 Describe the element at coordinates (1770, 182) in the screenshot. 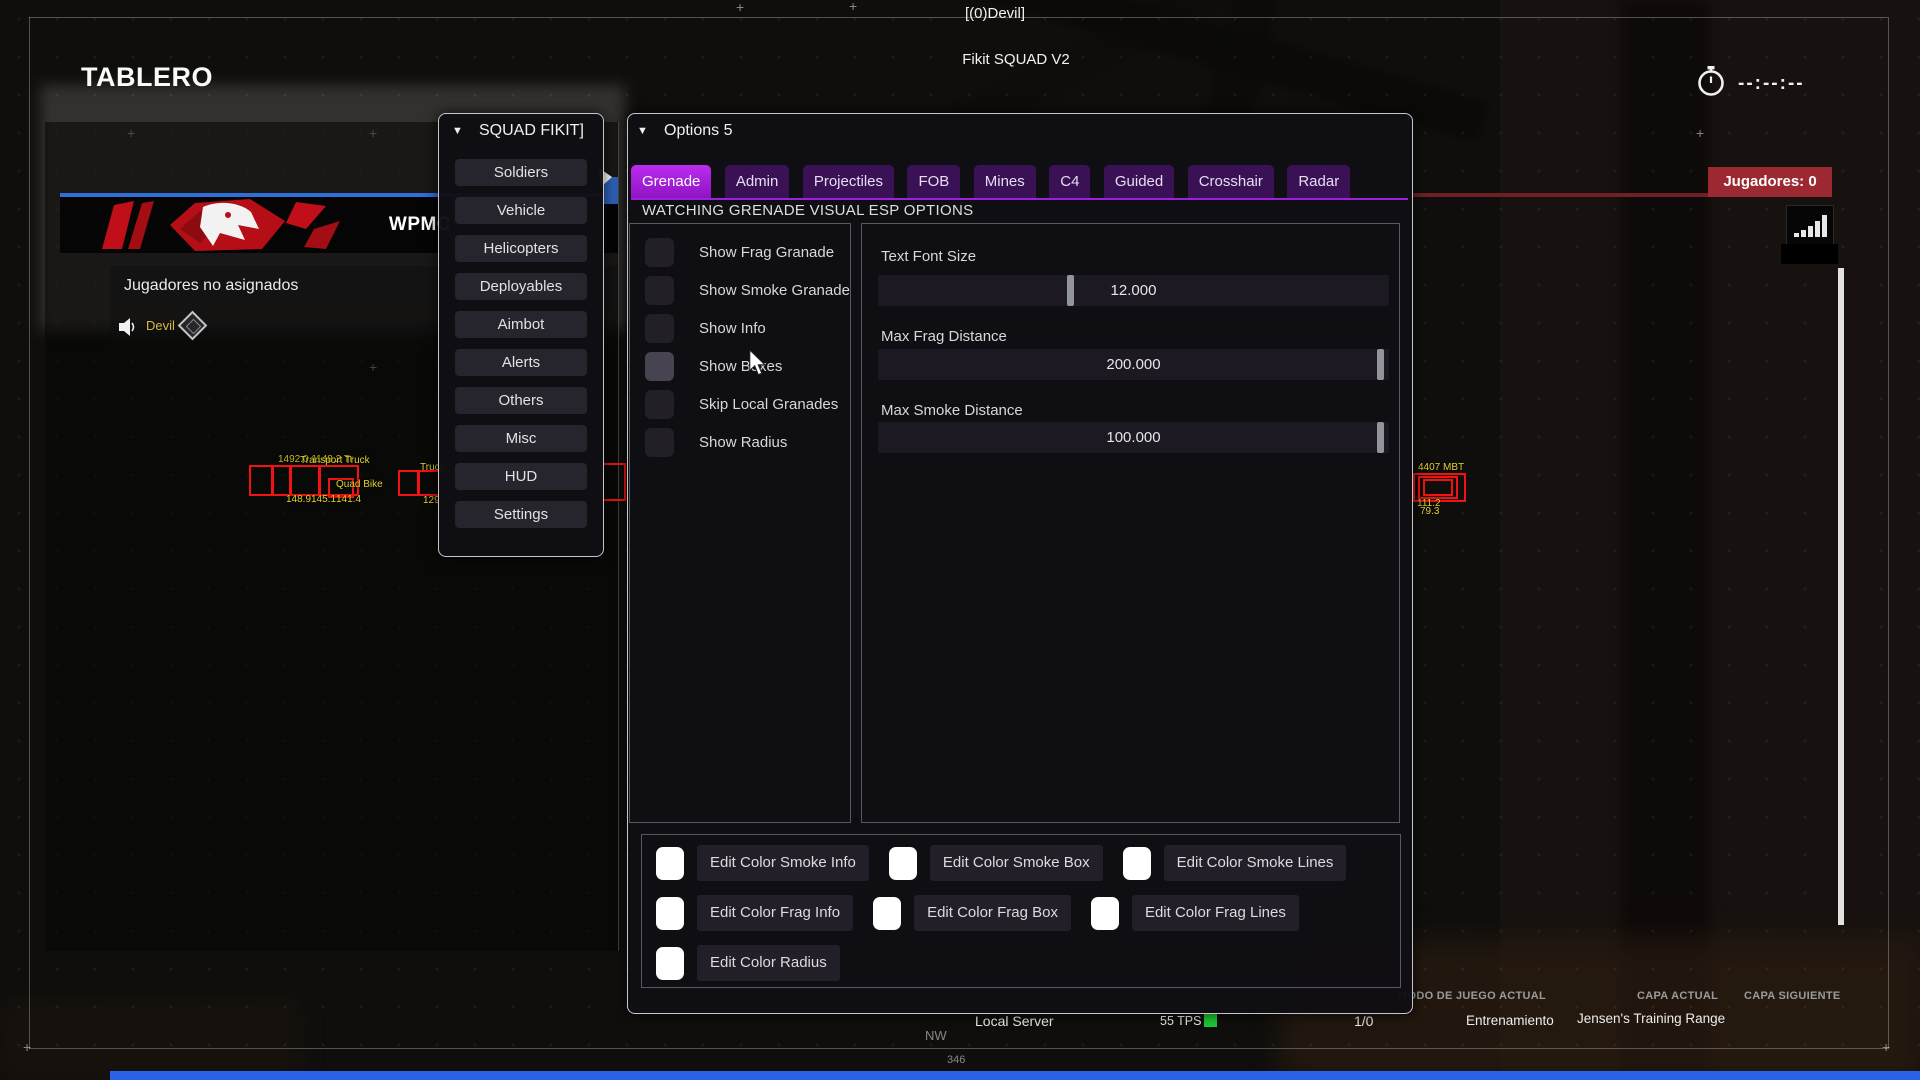

I see `players-count-badge: Jugadores: 0` at that location.